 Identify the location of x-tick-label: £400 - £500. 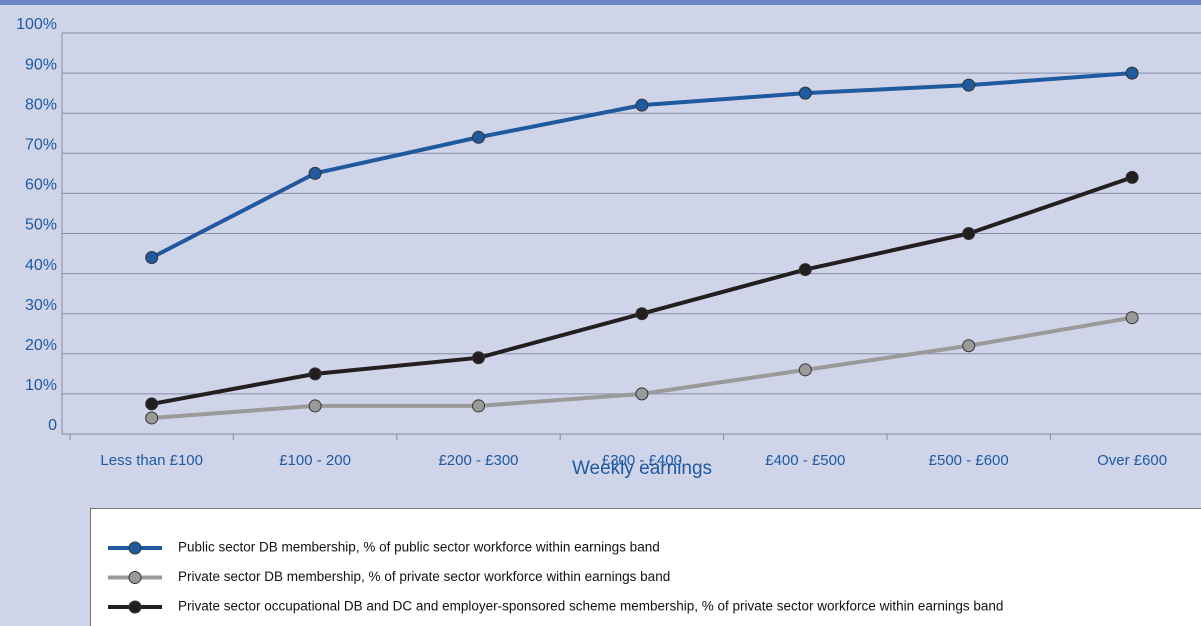
(805, 460).